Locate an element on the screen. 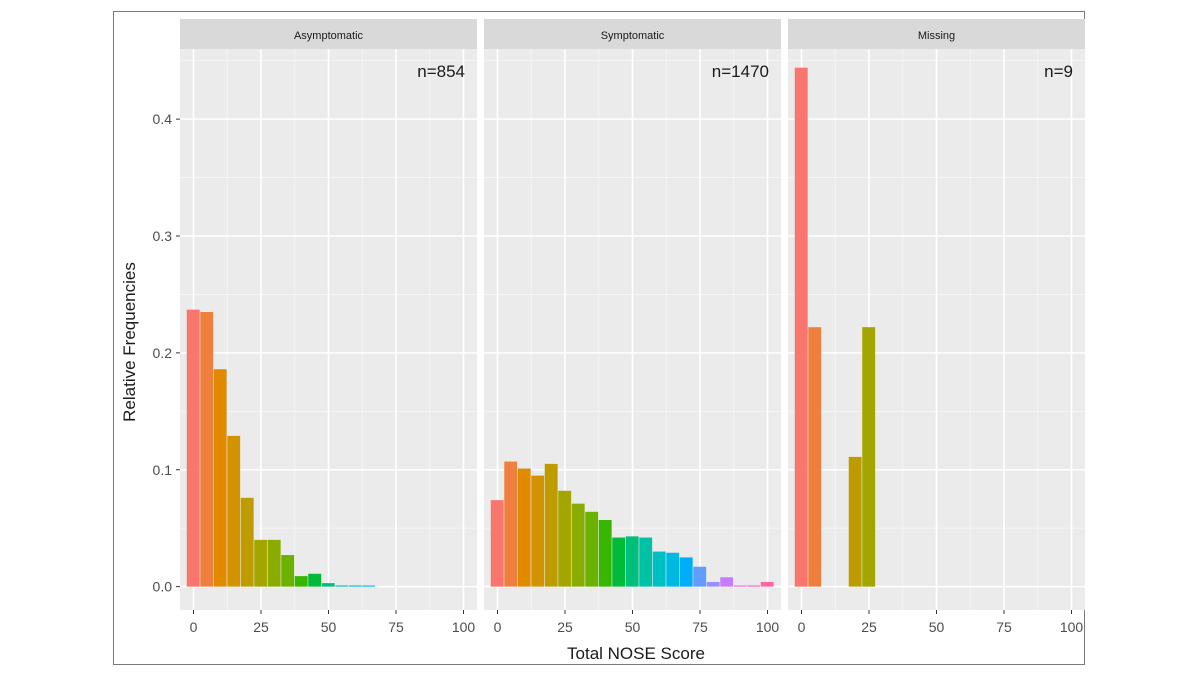 The image size is (1200, 675). y-tick-label: 0.4 is located at coordinates (163, 119).